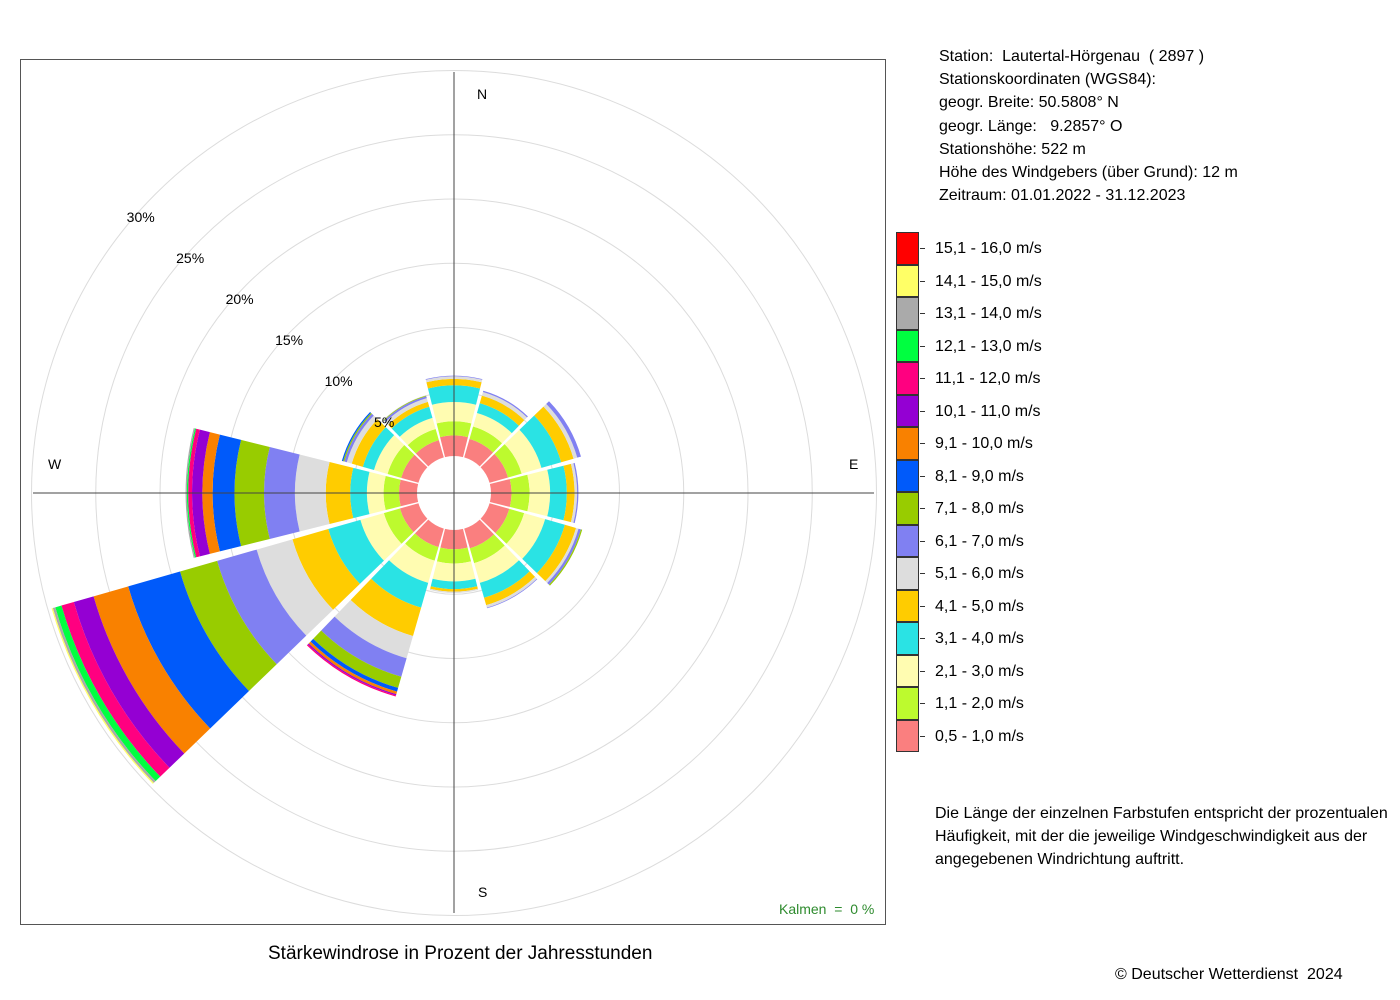 This screenshot has height=1000, width=1400. I want to click on legend-item: 10,1 - 11,0 m/s, so click(996, 410).